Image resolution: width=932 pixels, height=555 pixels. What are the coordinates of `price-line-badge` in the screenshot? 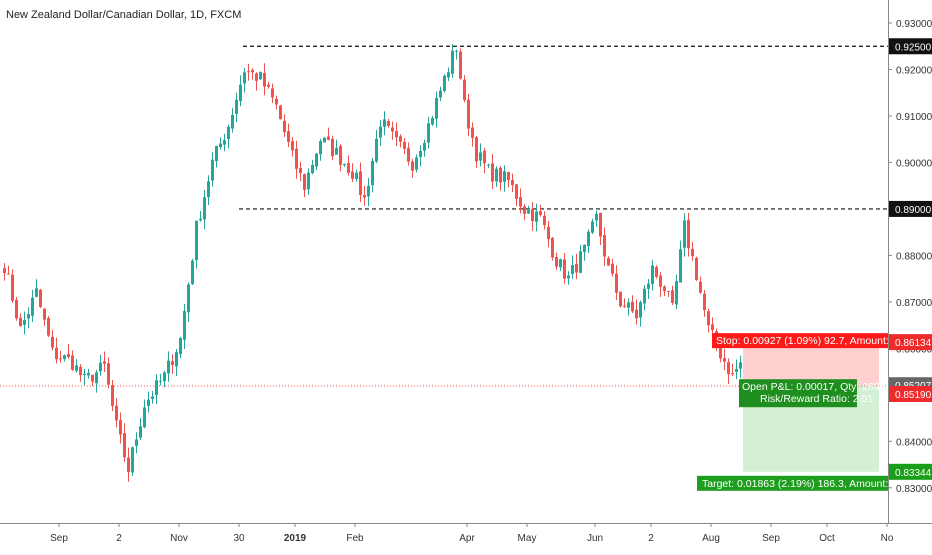 It's located at (910, 46).